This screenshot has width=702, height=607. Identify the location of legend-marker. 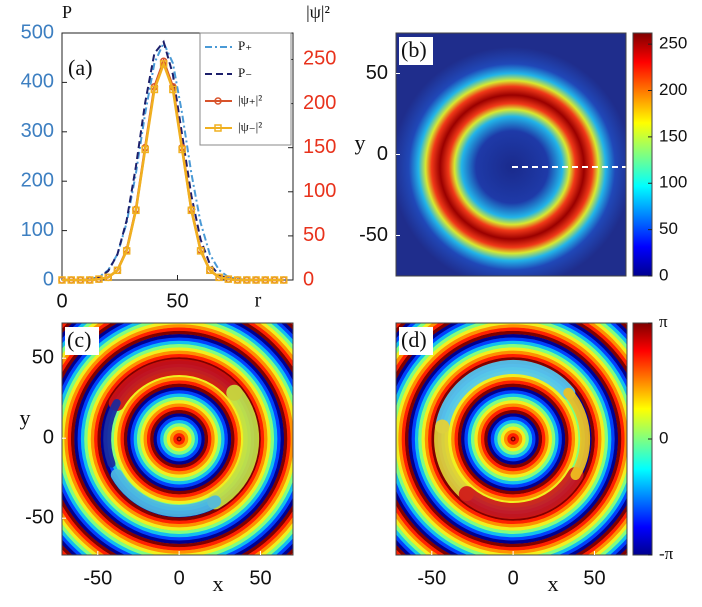
(218, 128).